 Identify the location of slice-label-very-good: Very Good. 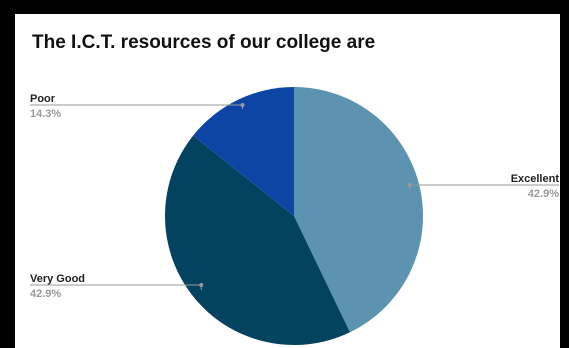
(57, 279).